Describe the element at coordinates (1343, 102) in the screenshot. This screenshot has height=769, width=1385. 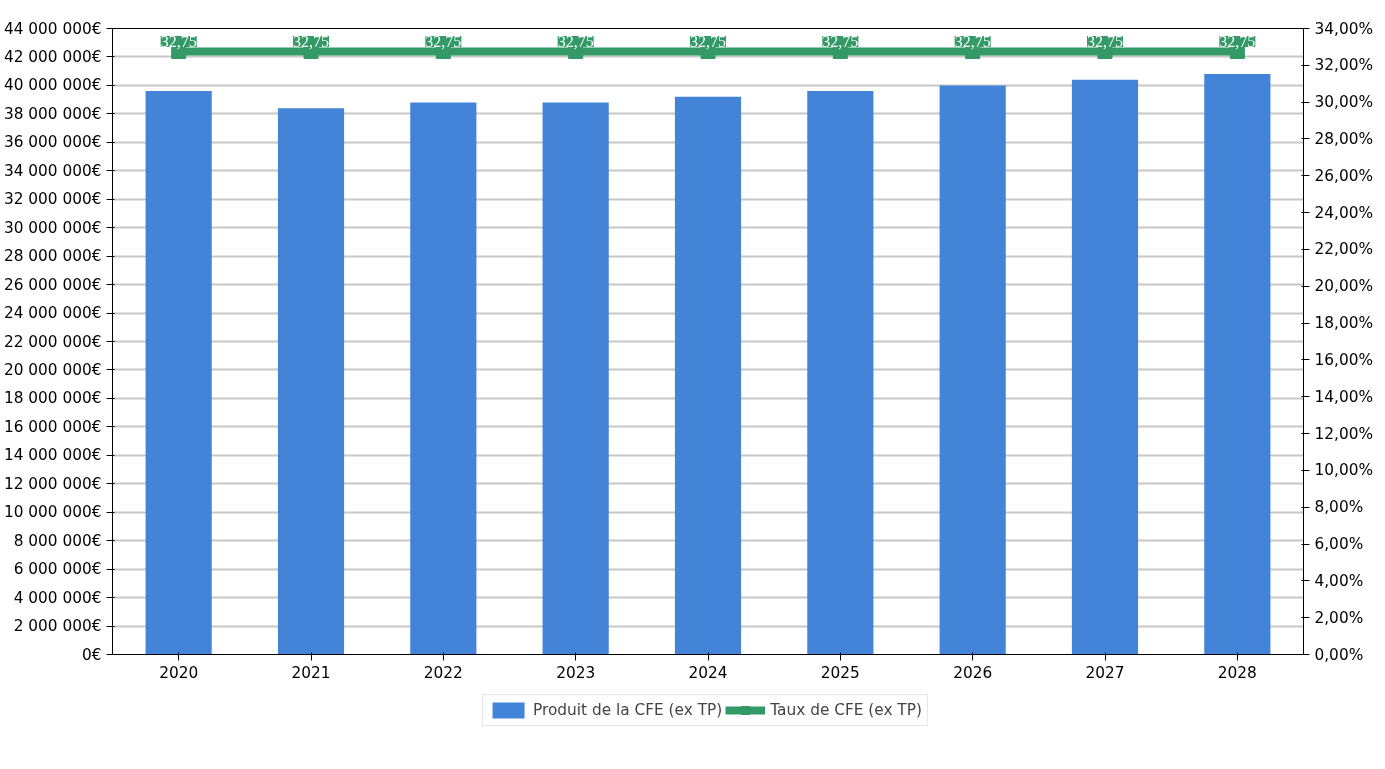
I see `y2-tick-label: 30,00%` at that location.